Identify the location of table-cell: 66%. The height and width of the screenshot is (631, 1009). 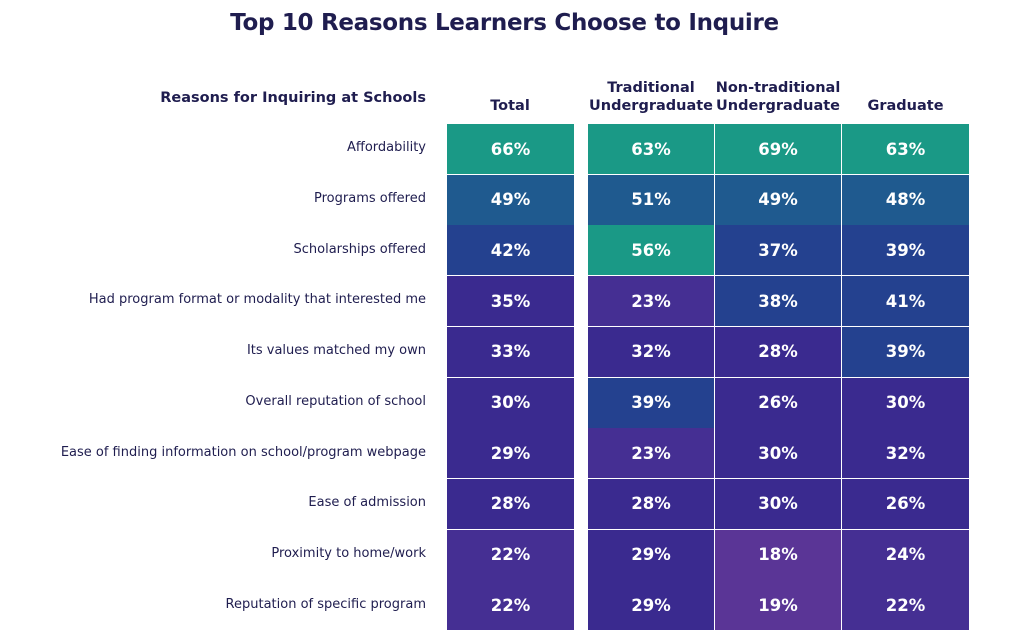
(510, 149).